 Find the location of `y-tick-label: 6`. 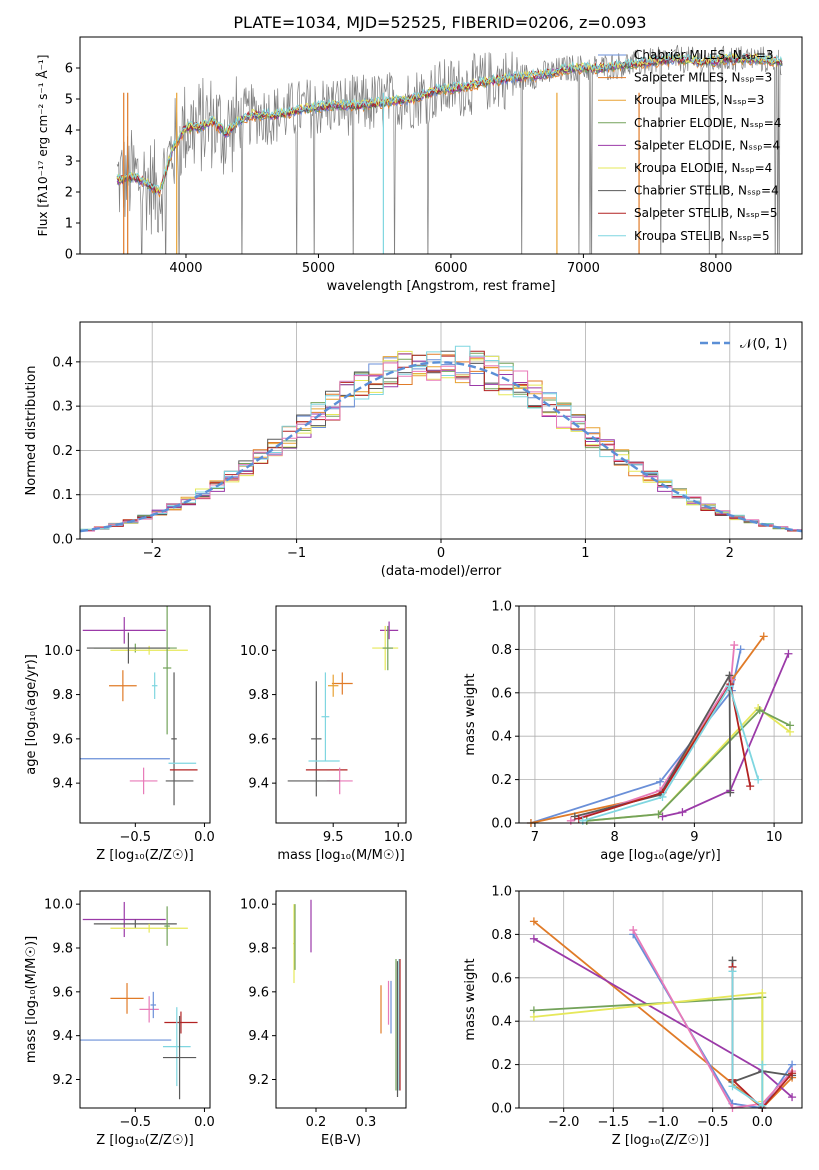

y-tick-label: 6 is located at coordinates (69, 69).